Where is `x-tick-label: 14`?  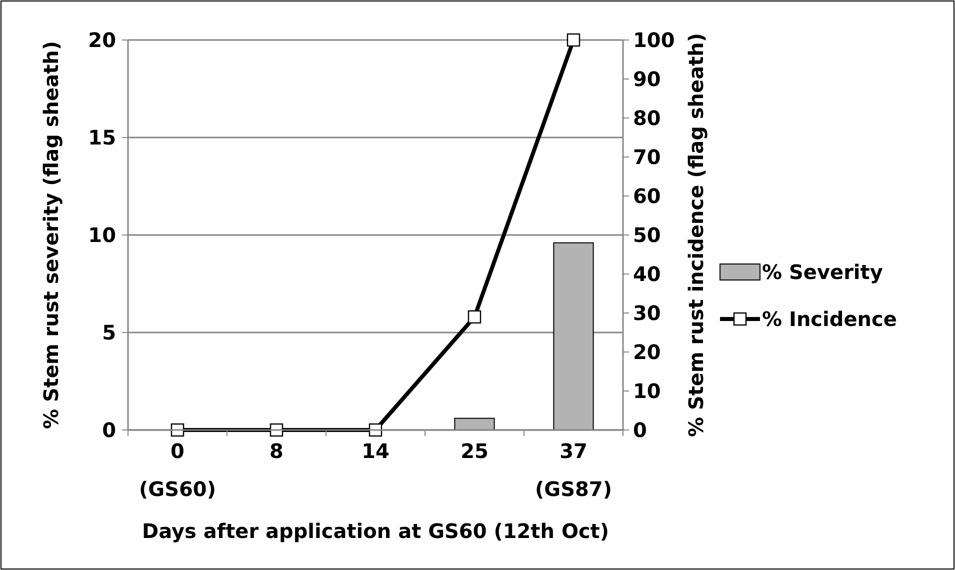
x-tick-label: 14 is located at coordinates (376, 451).